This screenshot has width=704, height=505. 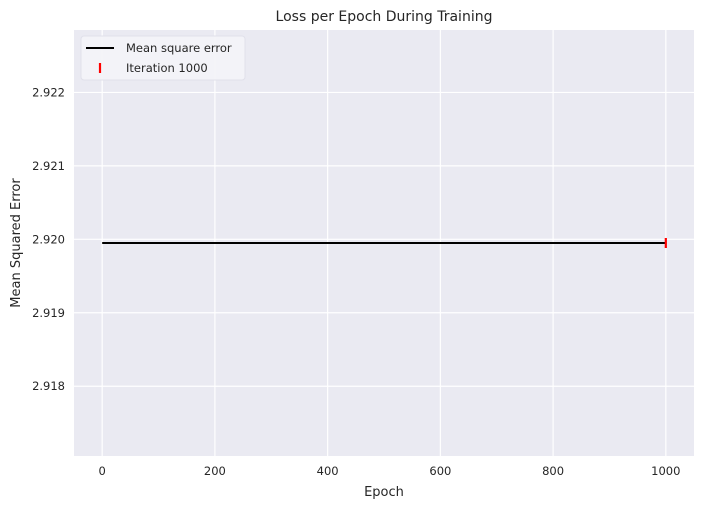 I want to click on legend-label-mse: Mean square error, so click(x=179, y=48).